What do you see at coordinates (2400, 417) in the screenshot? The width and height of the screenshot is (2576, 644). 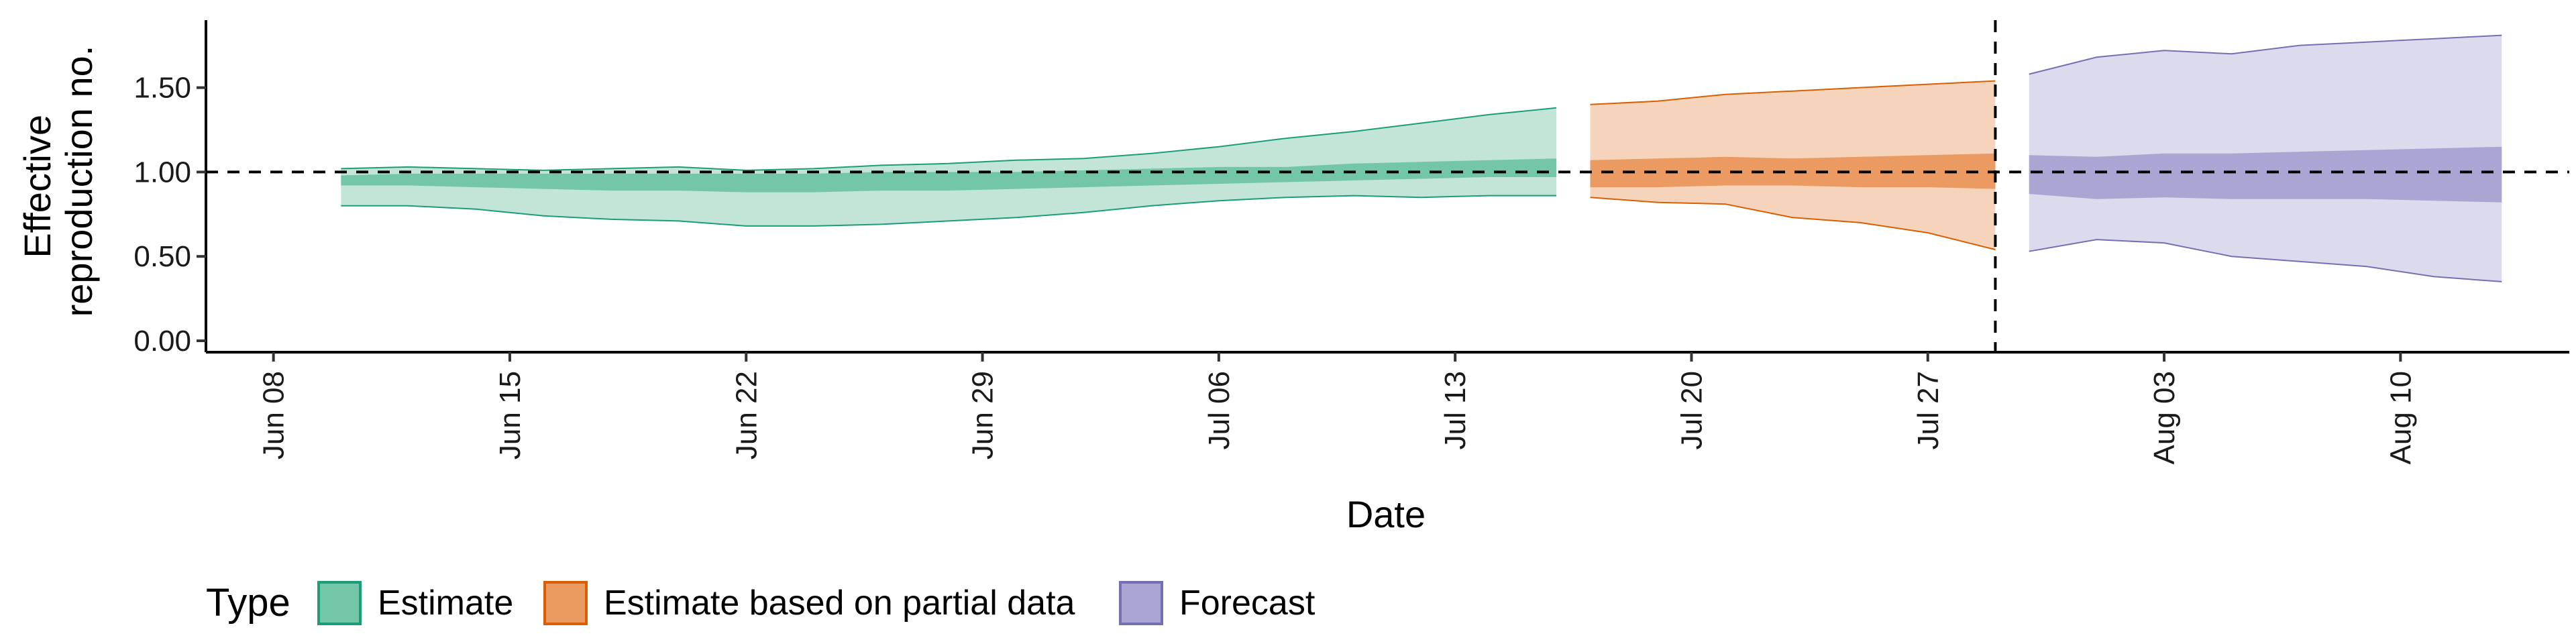 I see `x-tick-label-9: Aug 10` at bounding box center [2400, 417].